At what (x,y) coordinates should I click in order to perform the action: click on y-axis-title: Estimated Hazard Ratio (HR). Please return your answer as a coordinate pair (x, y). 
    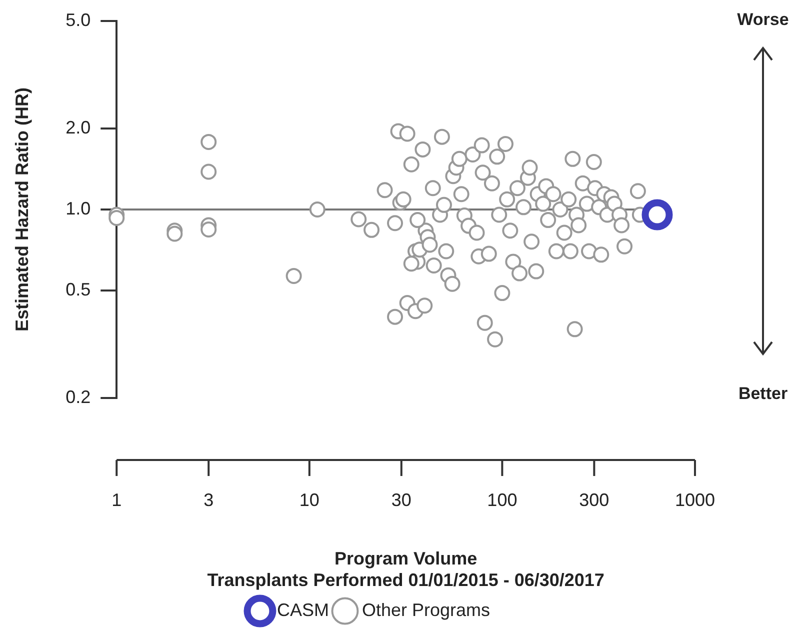
    Looking at the image, I should click on (22, 209).